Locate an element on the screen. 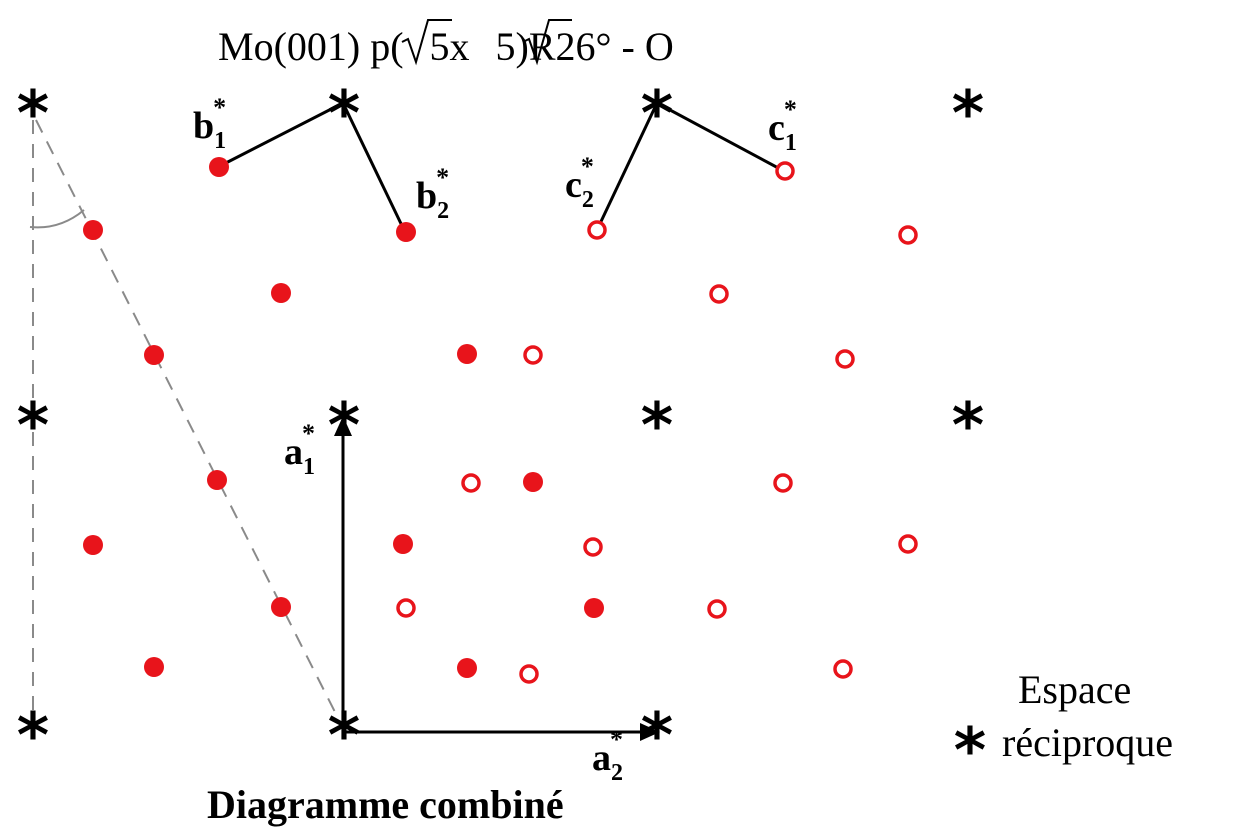 The height and width of the screenshot is (830, 1239). arrow-heads is located at coordinates (497, 578).